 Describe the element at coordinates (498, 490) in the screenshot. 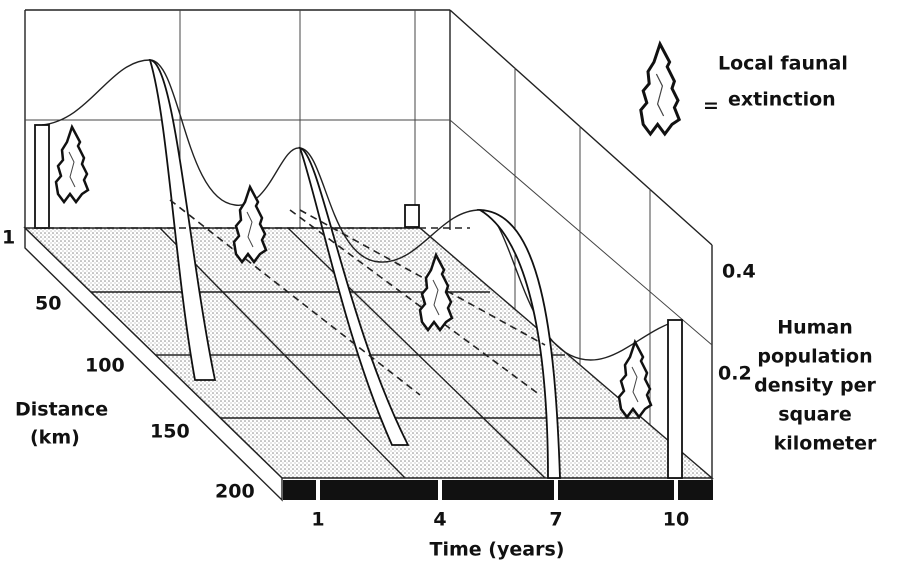

I see `time-bar` at that location.